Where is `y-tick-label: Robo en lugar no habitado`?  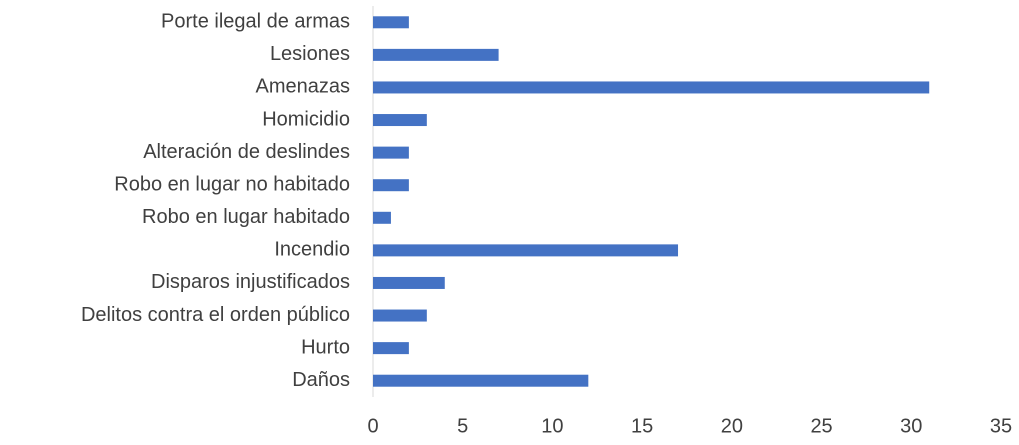
y-tick-label: Robo en lugar no habitado is located at coordinates (232, 184).